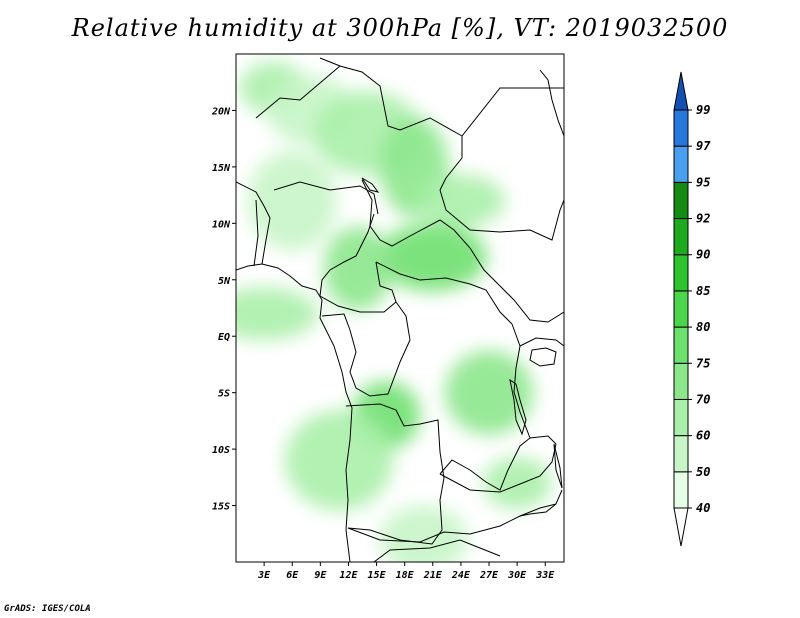 This screenshot has width=800, height=618. I want to click on colorbar-label: 70, so click(703, 399).